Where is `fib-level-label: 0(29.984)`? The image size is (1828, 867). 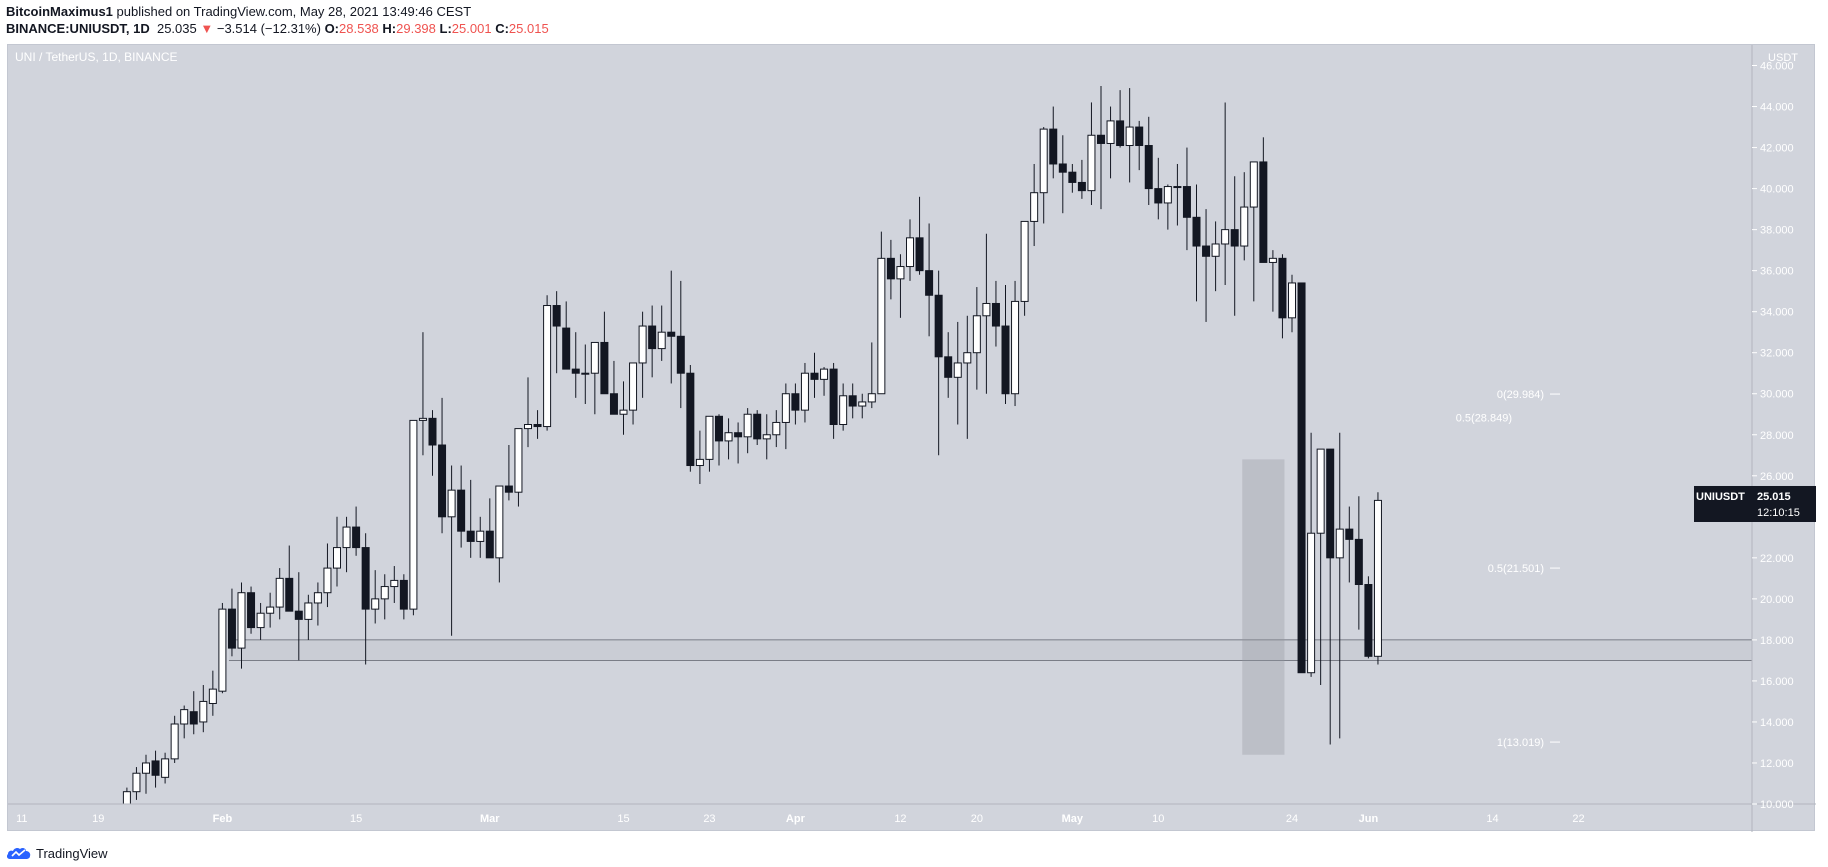 fib-level-label: 0(29.984) is located at coordinates (1520, 395).